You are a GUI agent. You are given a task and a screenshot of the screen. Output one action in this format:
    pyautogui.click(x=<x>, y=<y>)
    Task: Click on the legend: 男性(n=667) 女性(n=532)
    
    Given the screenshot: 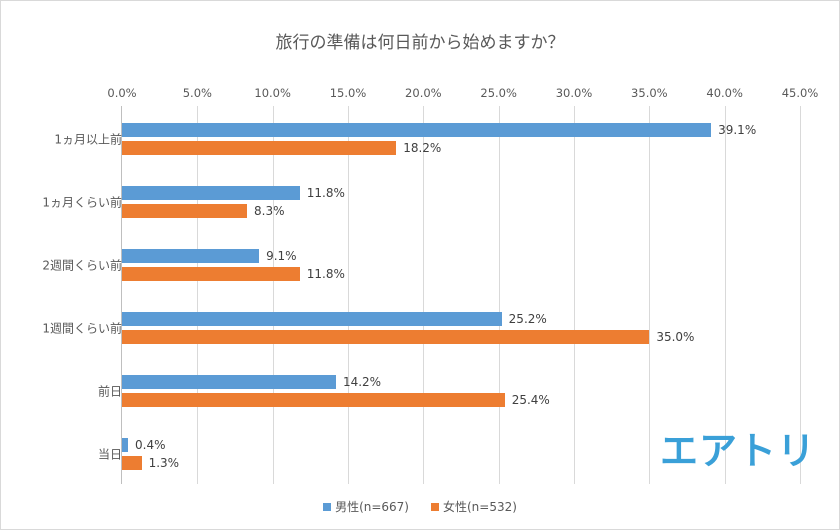 What is the action you would take?
    pyautogui.click(x=420, y=506)
    